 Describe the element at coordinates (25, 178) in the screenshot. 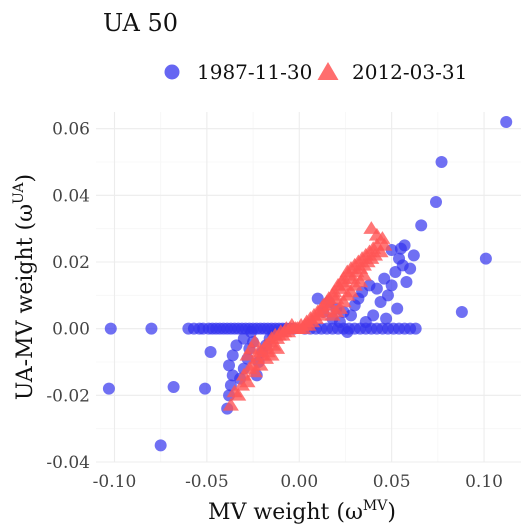

I see `y-axis-title-close: )` at that location.